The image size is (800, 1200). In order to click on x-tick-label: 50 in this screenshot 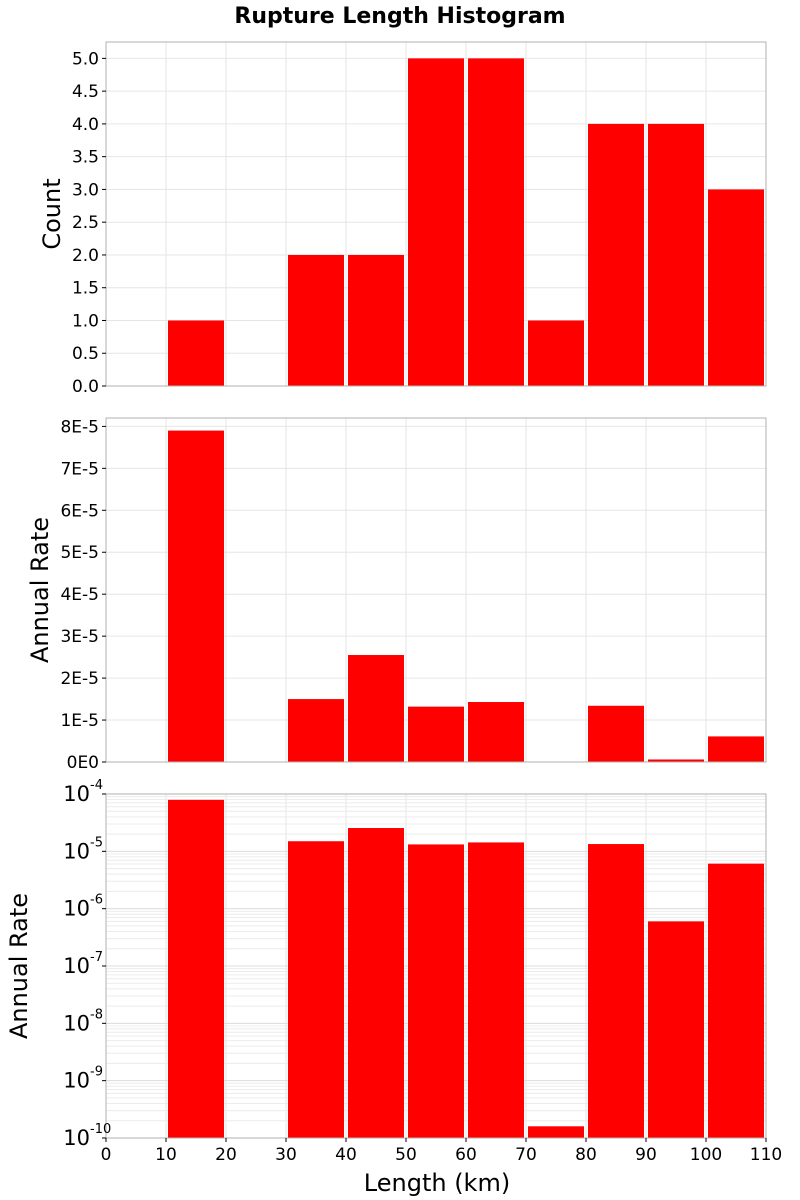, I will do `click(406, 1155)`.